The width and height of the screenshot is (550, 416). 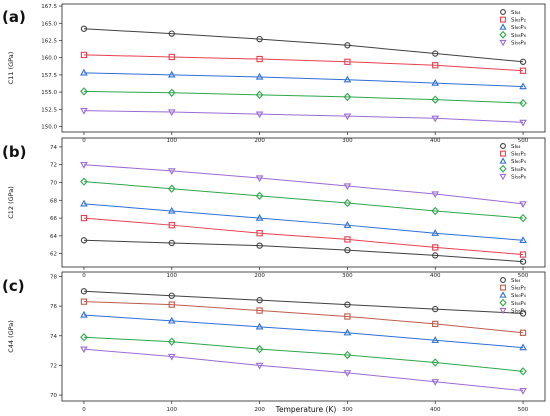 What do you see at coordinates (523, 276) in the screenshot?
I see `x-tick-label: 500` at bounding box center [523, 276].